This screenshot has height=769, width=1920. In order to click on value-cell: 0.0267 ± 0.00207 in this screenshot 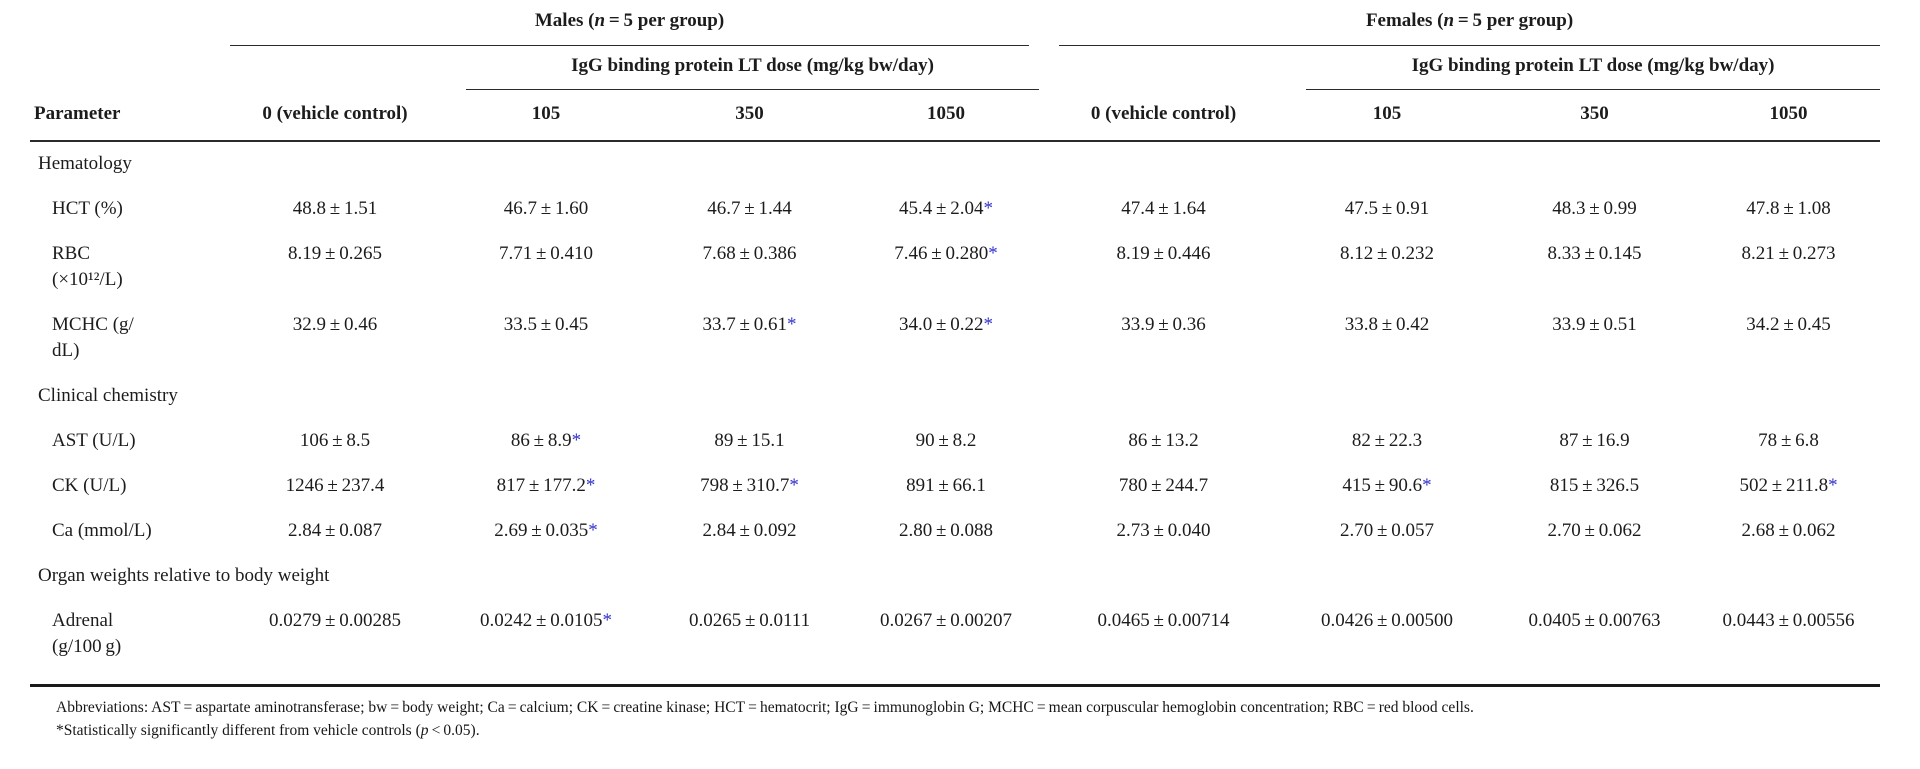, I will do `click(946, 643)`.